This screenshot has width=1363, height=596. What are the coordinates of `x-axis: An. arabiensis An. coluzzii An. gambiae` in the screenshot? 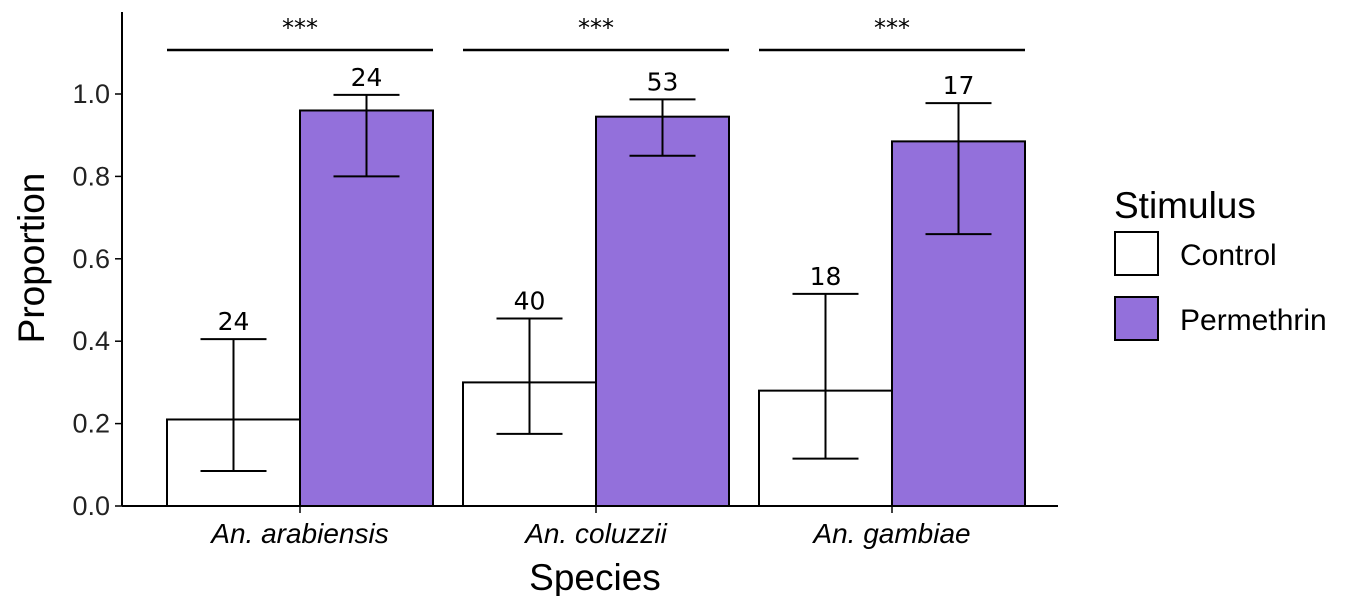 It's located at (590, 527).